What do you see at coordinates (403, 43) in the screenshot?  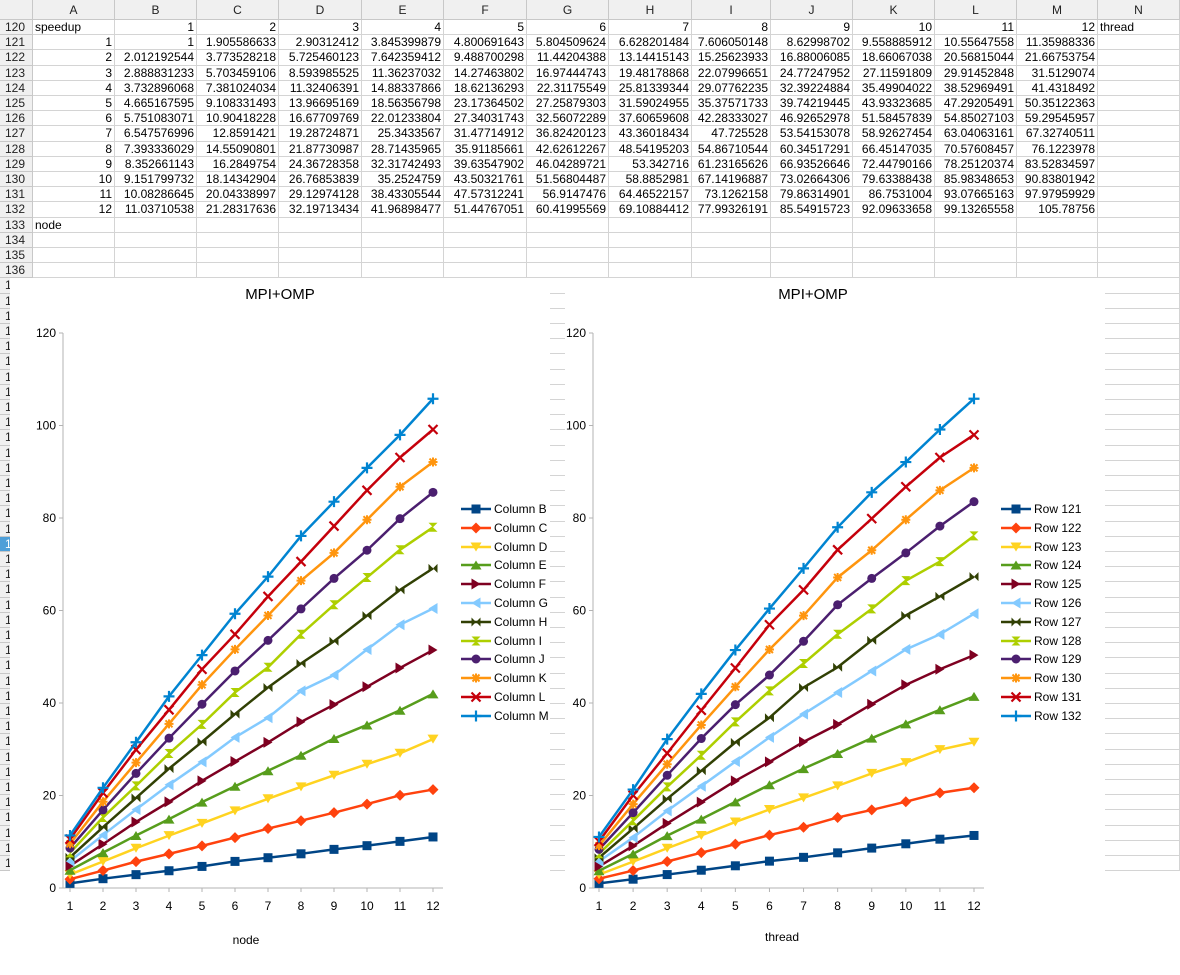 I see `cell-e121: 3.845399879` at bounding box center [403, 43].